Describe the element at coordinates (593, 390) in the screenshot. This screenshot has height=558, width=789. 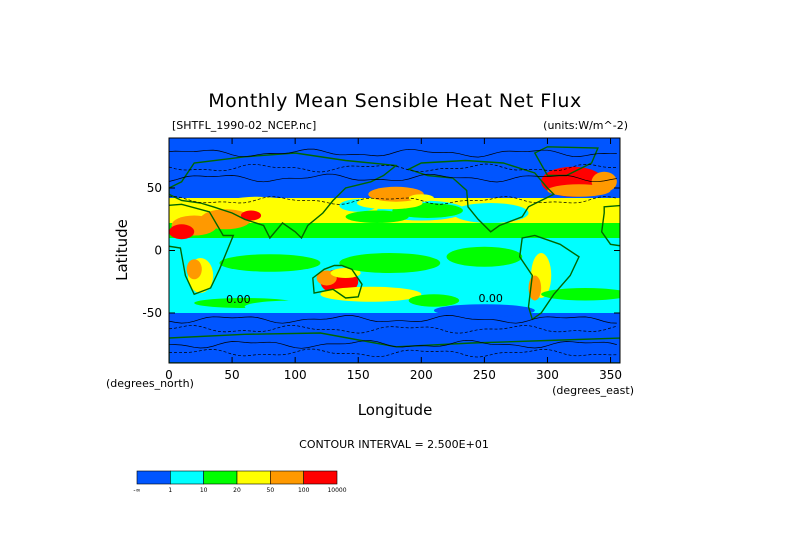
I see `x-unit-label: (degrees_east)` at that location.